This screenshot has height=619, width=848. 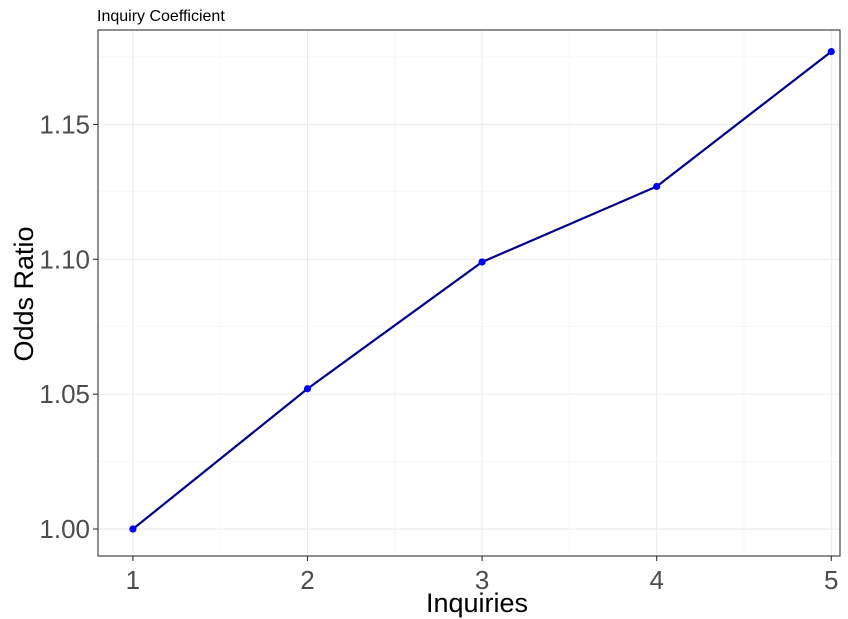 I want to click on x-tick-label: 5, so click(x=831, y=580).